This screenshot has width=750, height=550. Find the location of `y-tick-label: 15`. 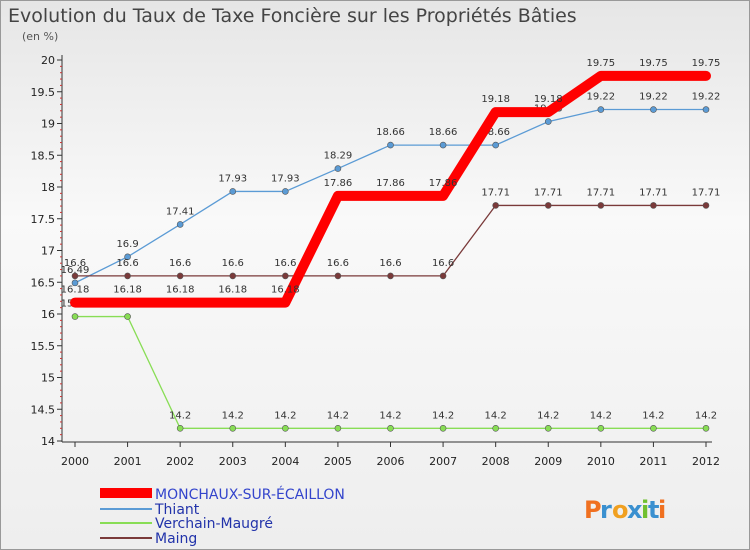

y-tick-label: 15 is located at coordinates (48, 378).